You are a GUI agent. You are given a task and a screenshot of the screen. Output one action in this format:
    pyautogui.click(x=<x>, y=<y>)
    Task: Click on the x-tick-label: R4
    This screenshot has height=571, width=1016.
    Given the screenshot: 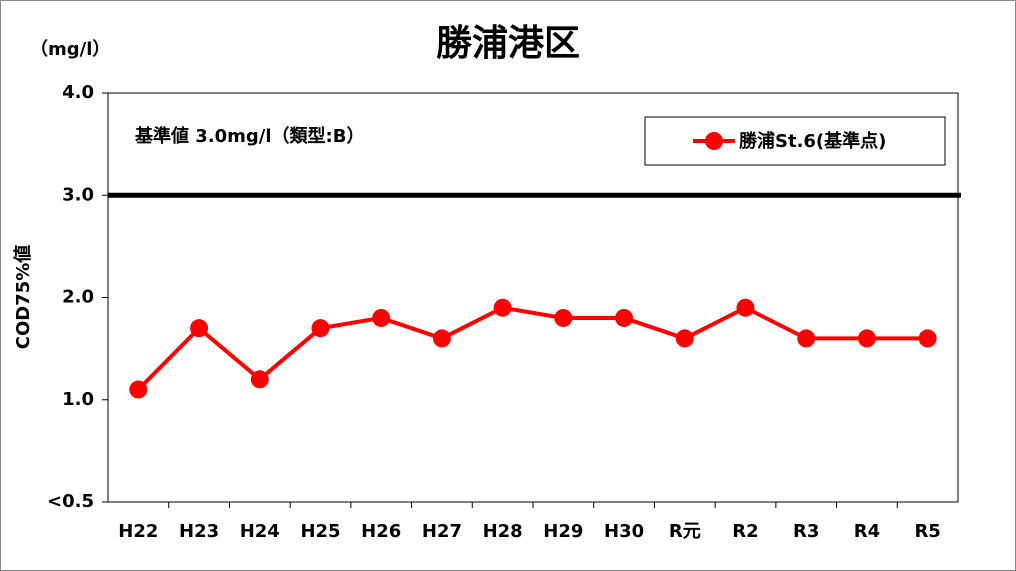 What is the action you would take?
    pyautogui.click(x=867, y=531)
    